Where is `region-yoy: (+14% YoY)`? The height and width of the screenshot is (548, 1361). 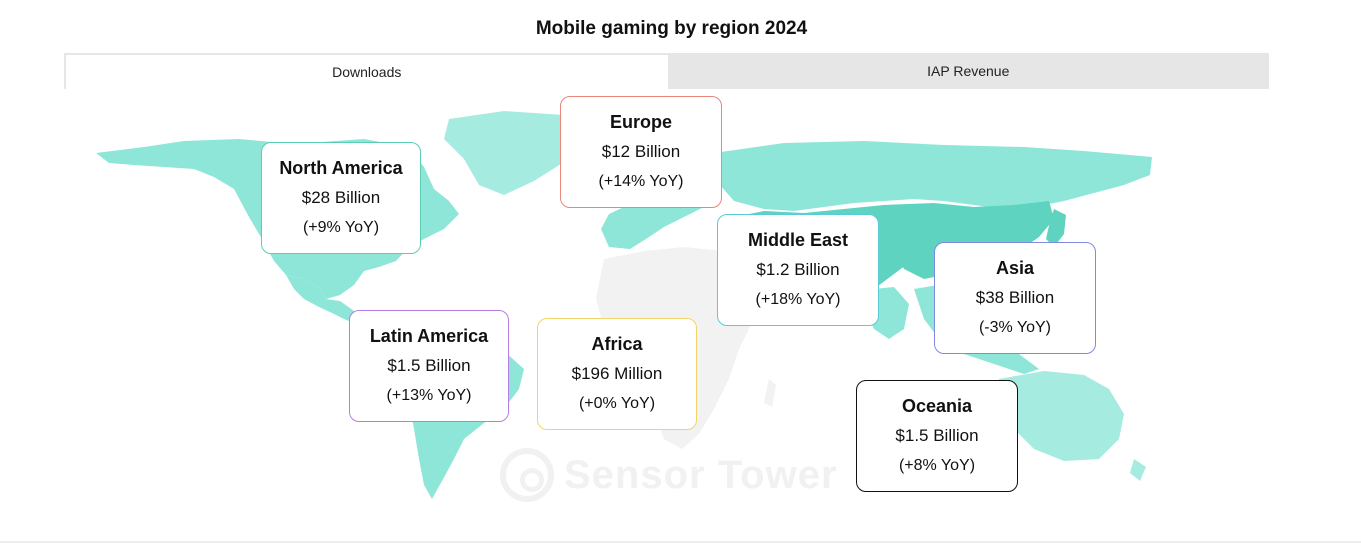 region-yoy: (+14% YoY) is located at coordinates (641, 181).